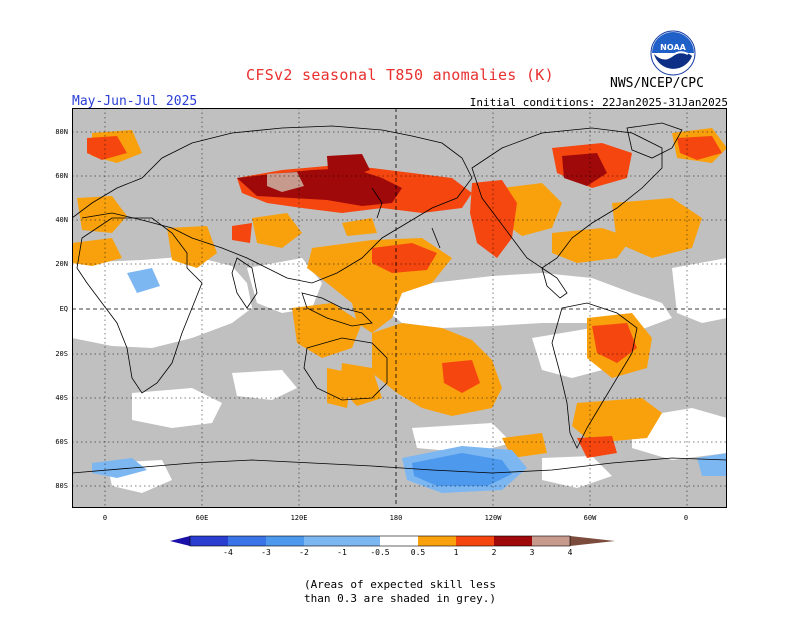 Image resolution: width=800 pixels, height=618 pixels. What do you see at coordinates (673, 47) in the screenshot?
I see `logo-text: NOAA` at bounding box center [673, 47].